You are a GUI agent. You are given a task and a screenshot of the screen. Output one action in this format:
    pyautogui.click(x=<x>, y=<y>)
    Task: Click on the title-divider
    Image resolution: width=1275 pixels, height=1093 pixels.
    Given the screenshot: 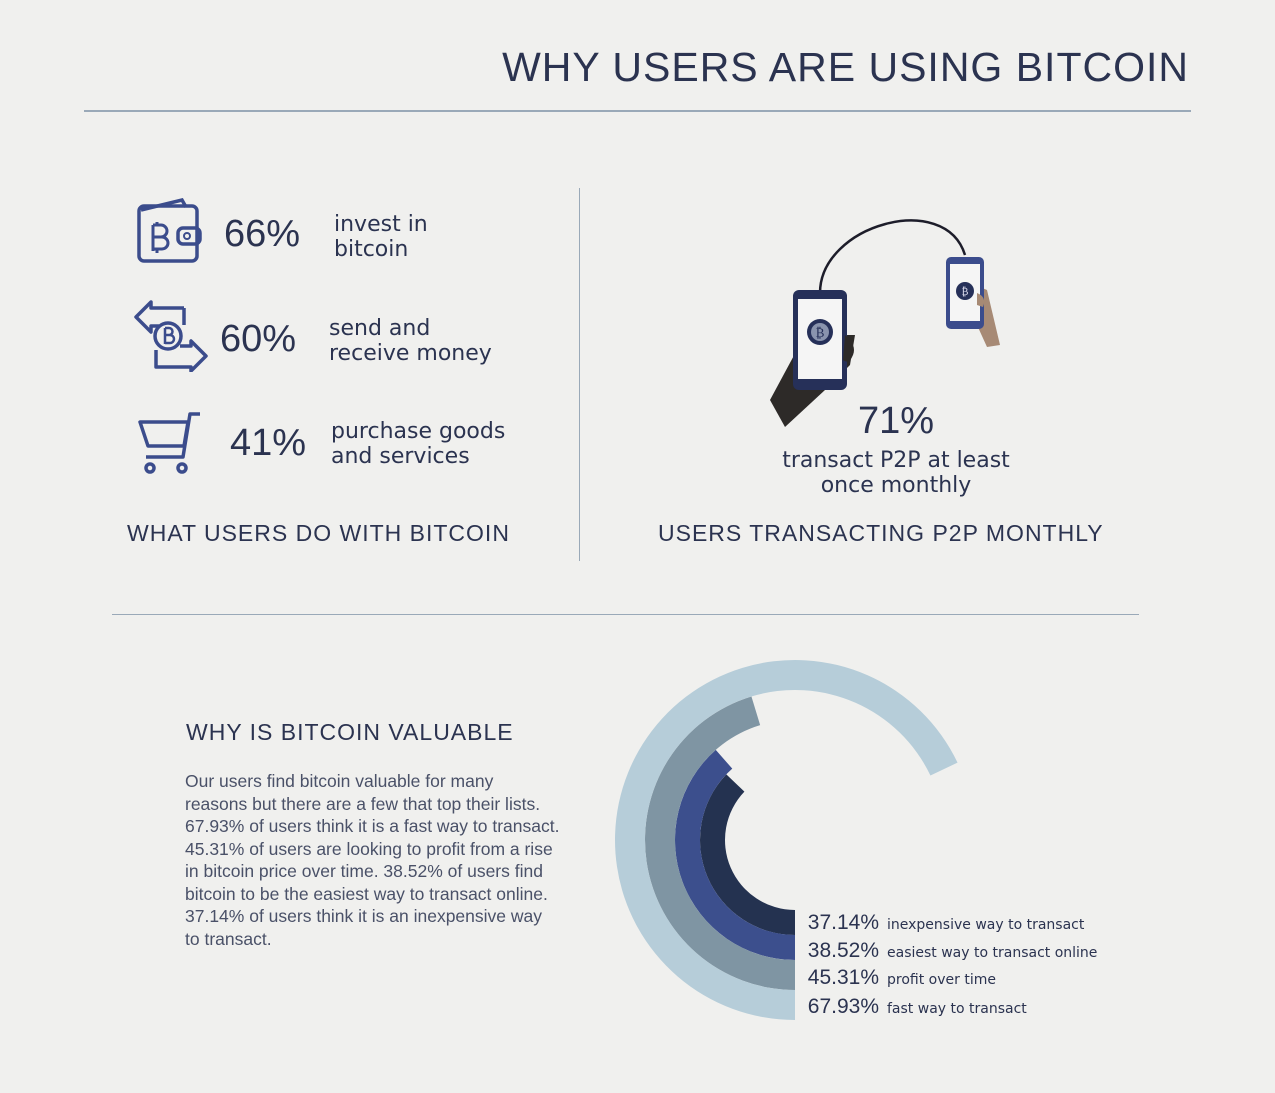 What is the action you would take?
    pyautogui.click(x=637, y=111)
    